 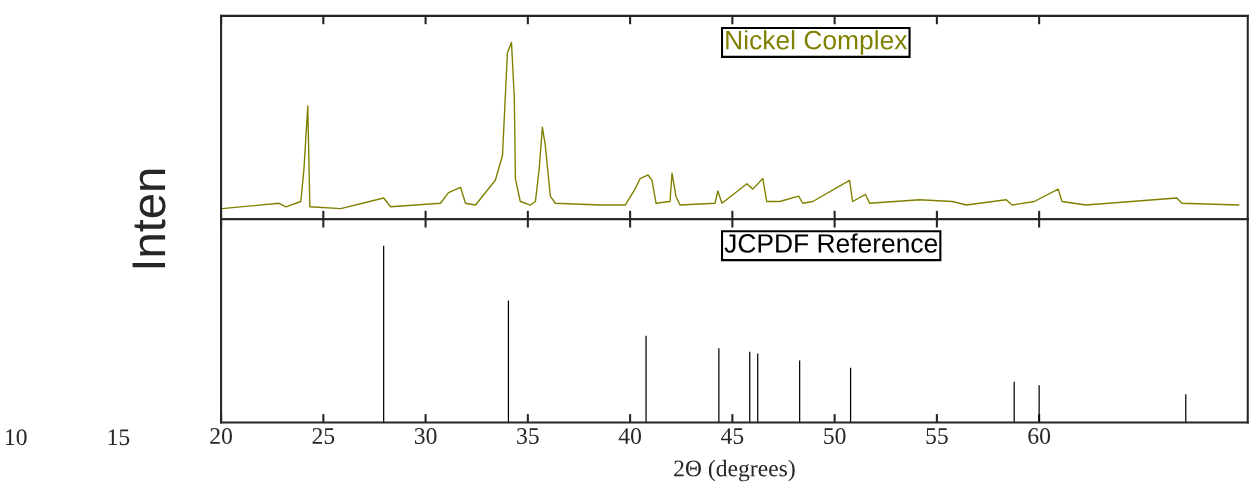 I want to click on x-tick-label: 40, so click(x=630, y=435).